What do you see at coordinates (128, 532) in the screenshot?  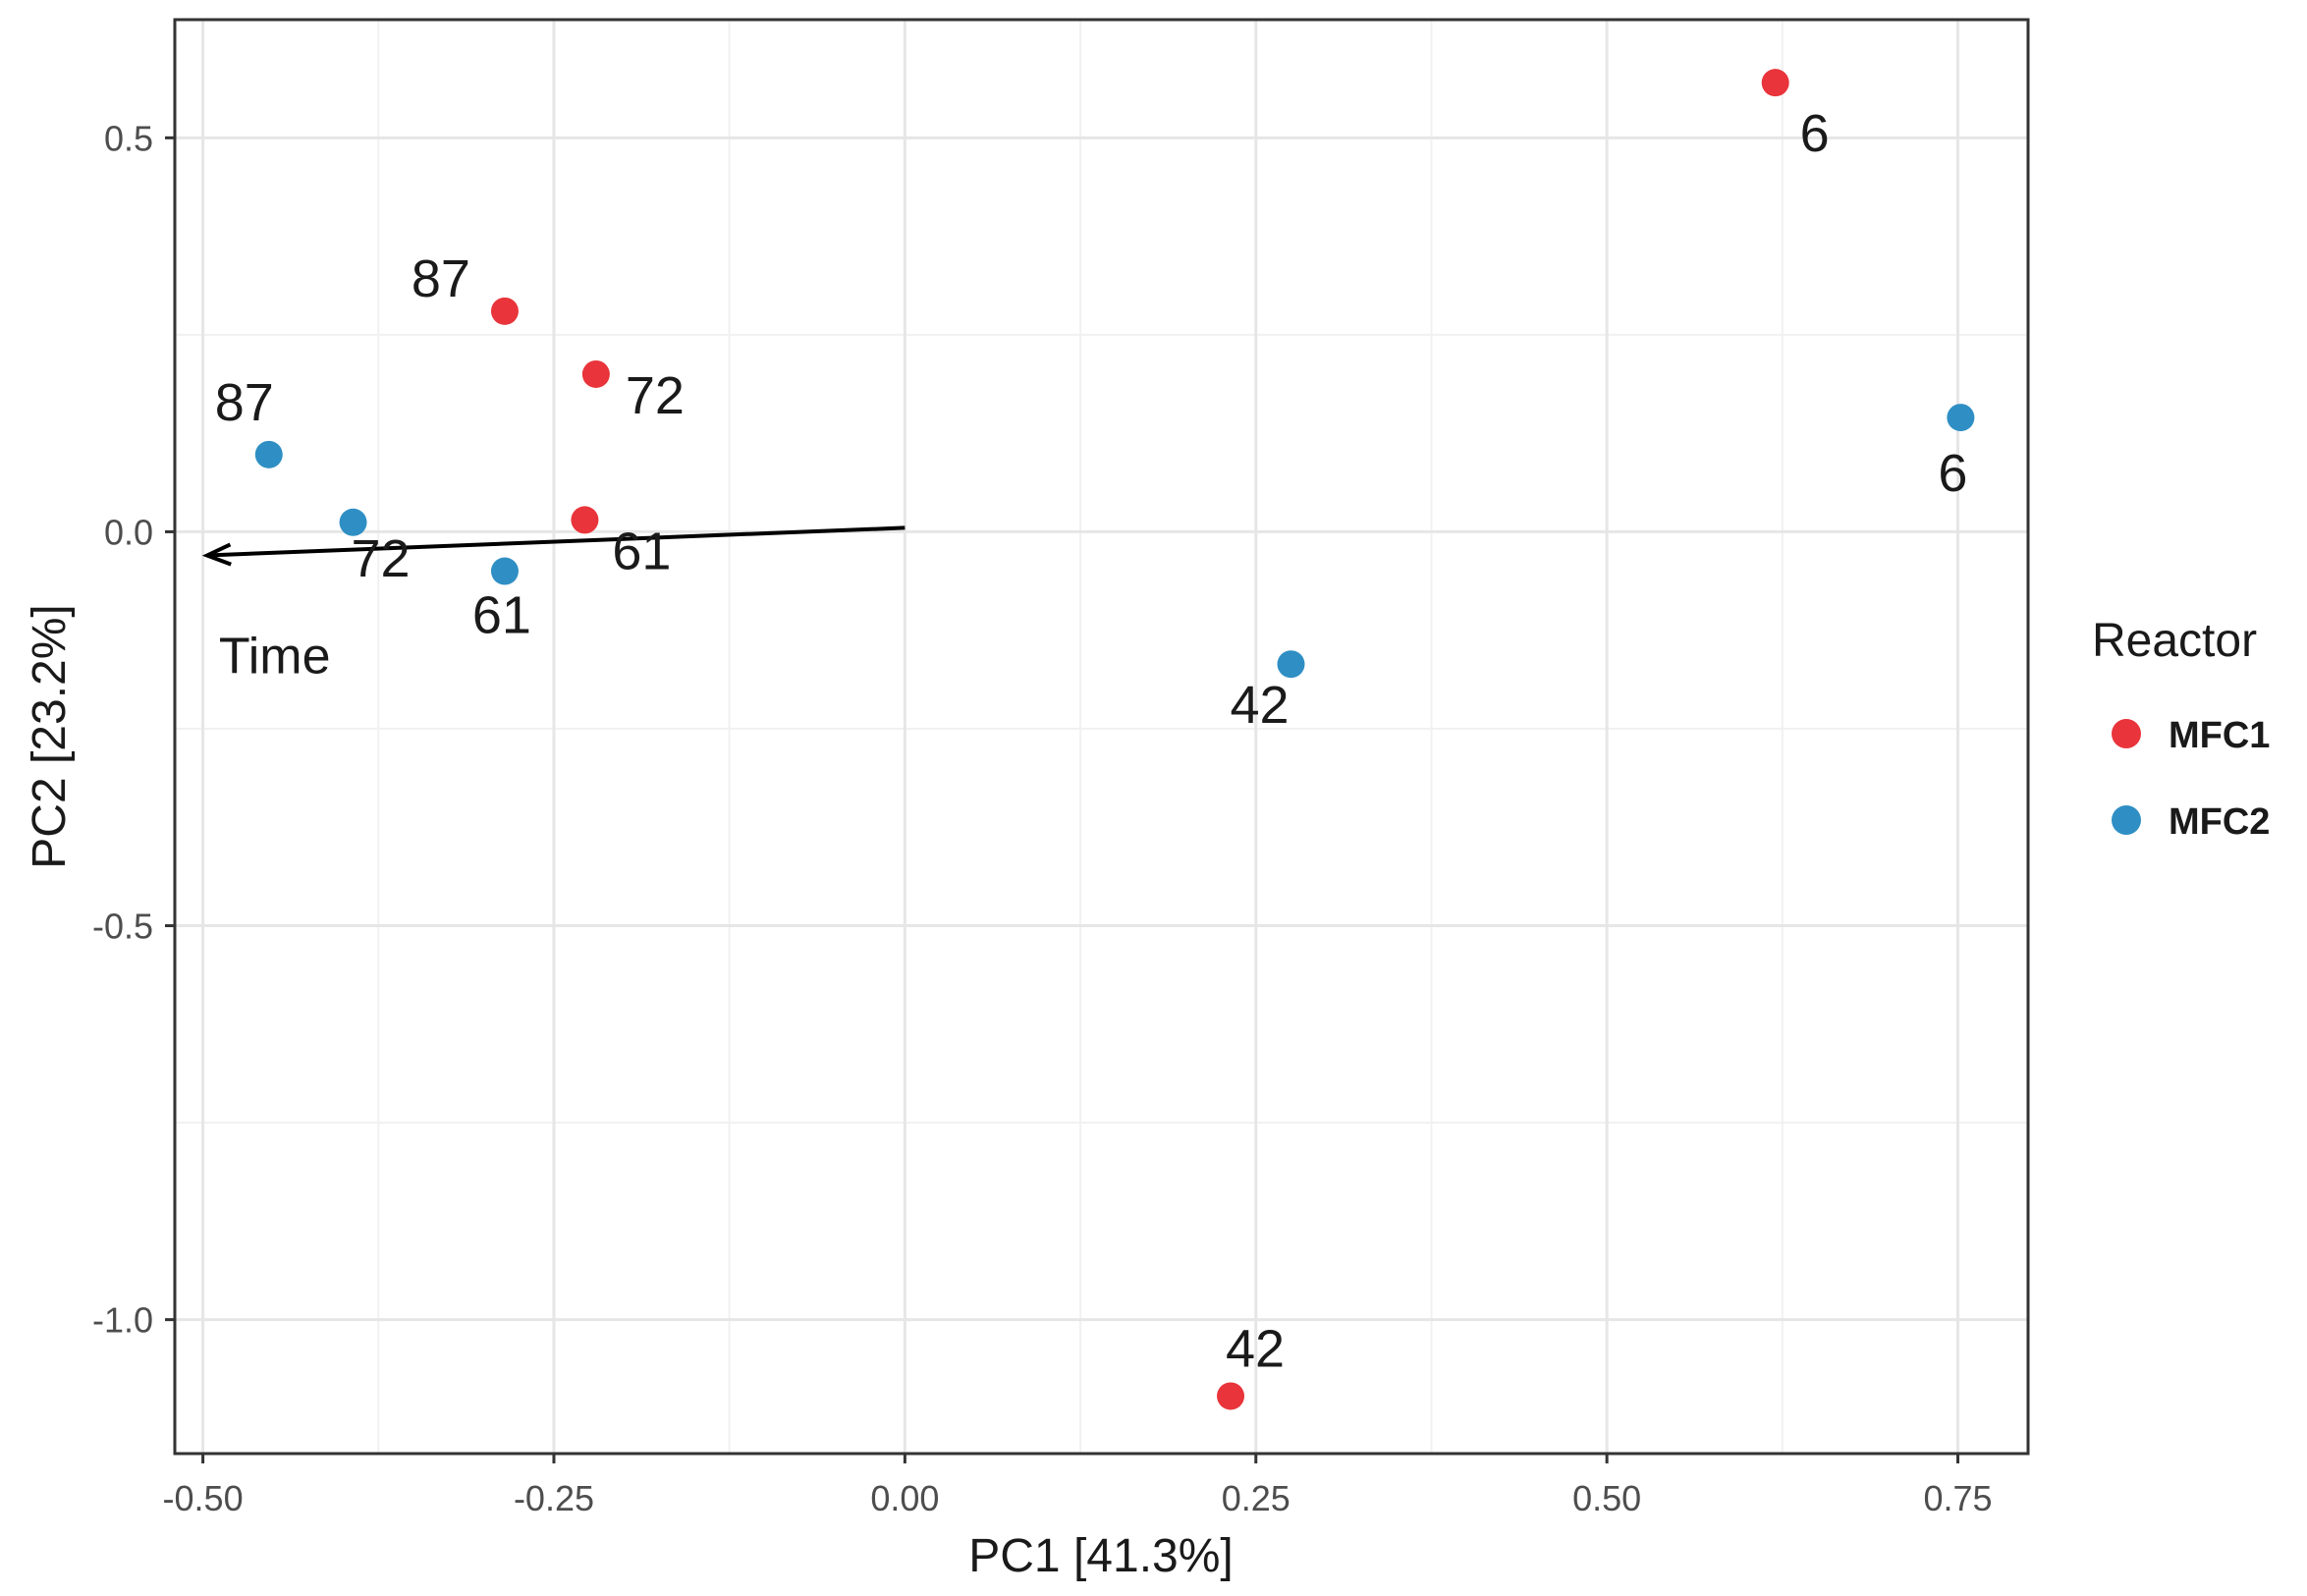 I see `y-tick-label: 0.0` at bounding box center [128, 532].